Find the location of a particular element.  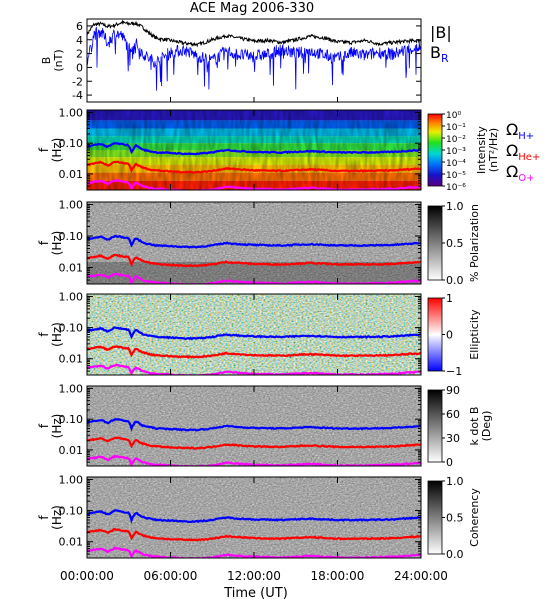

y-tick-label: -2 is located at coordinates (77, 81).